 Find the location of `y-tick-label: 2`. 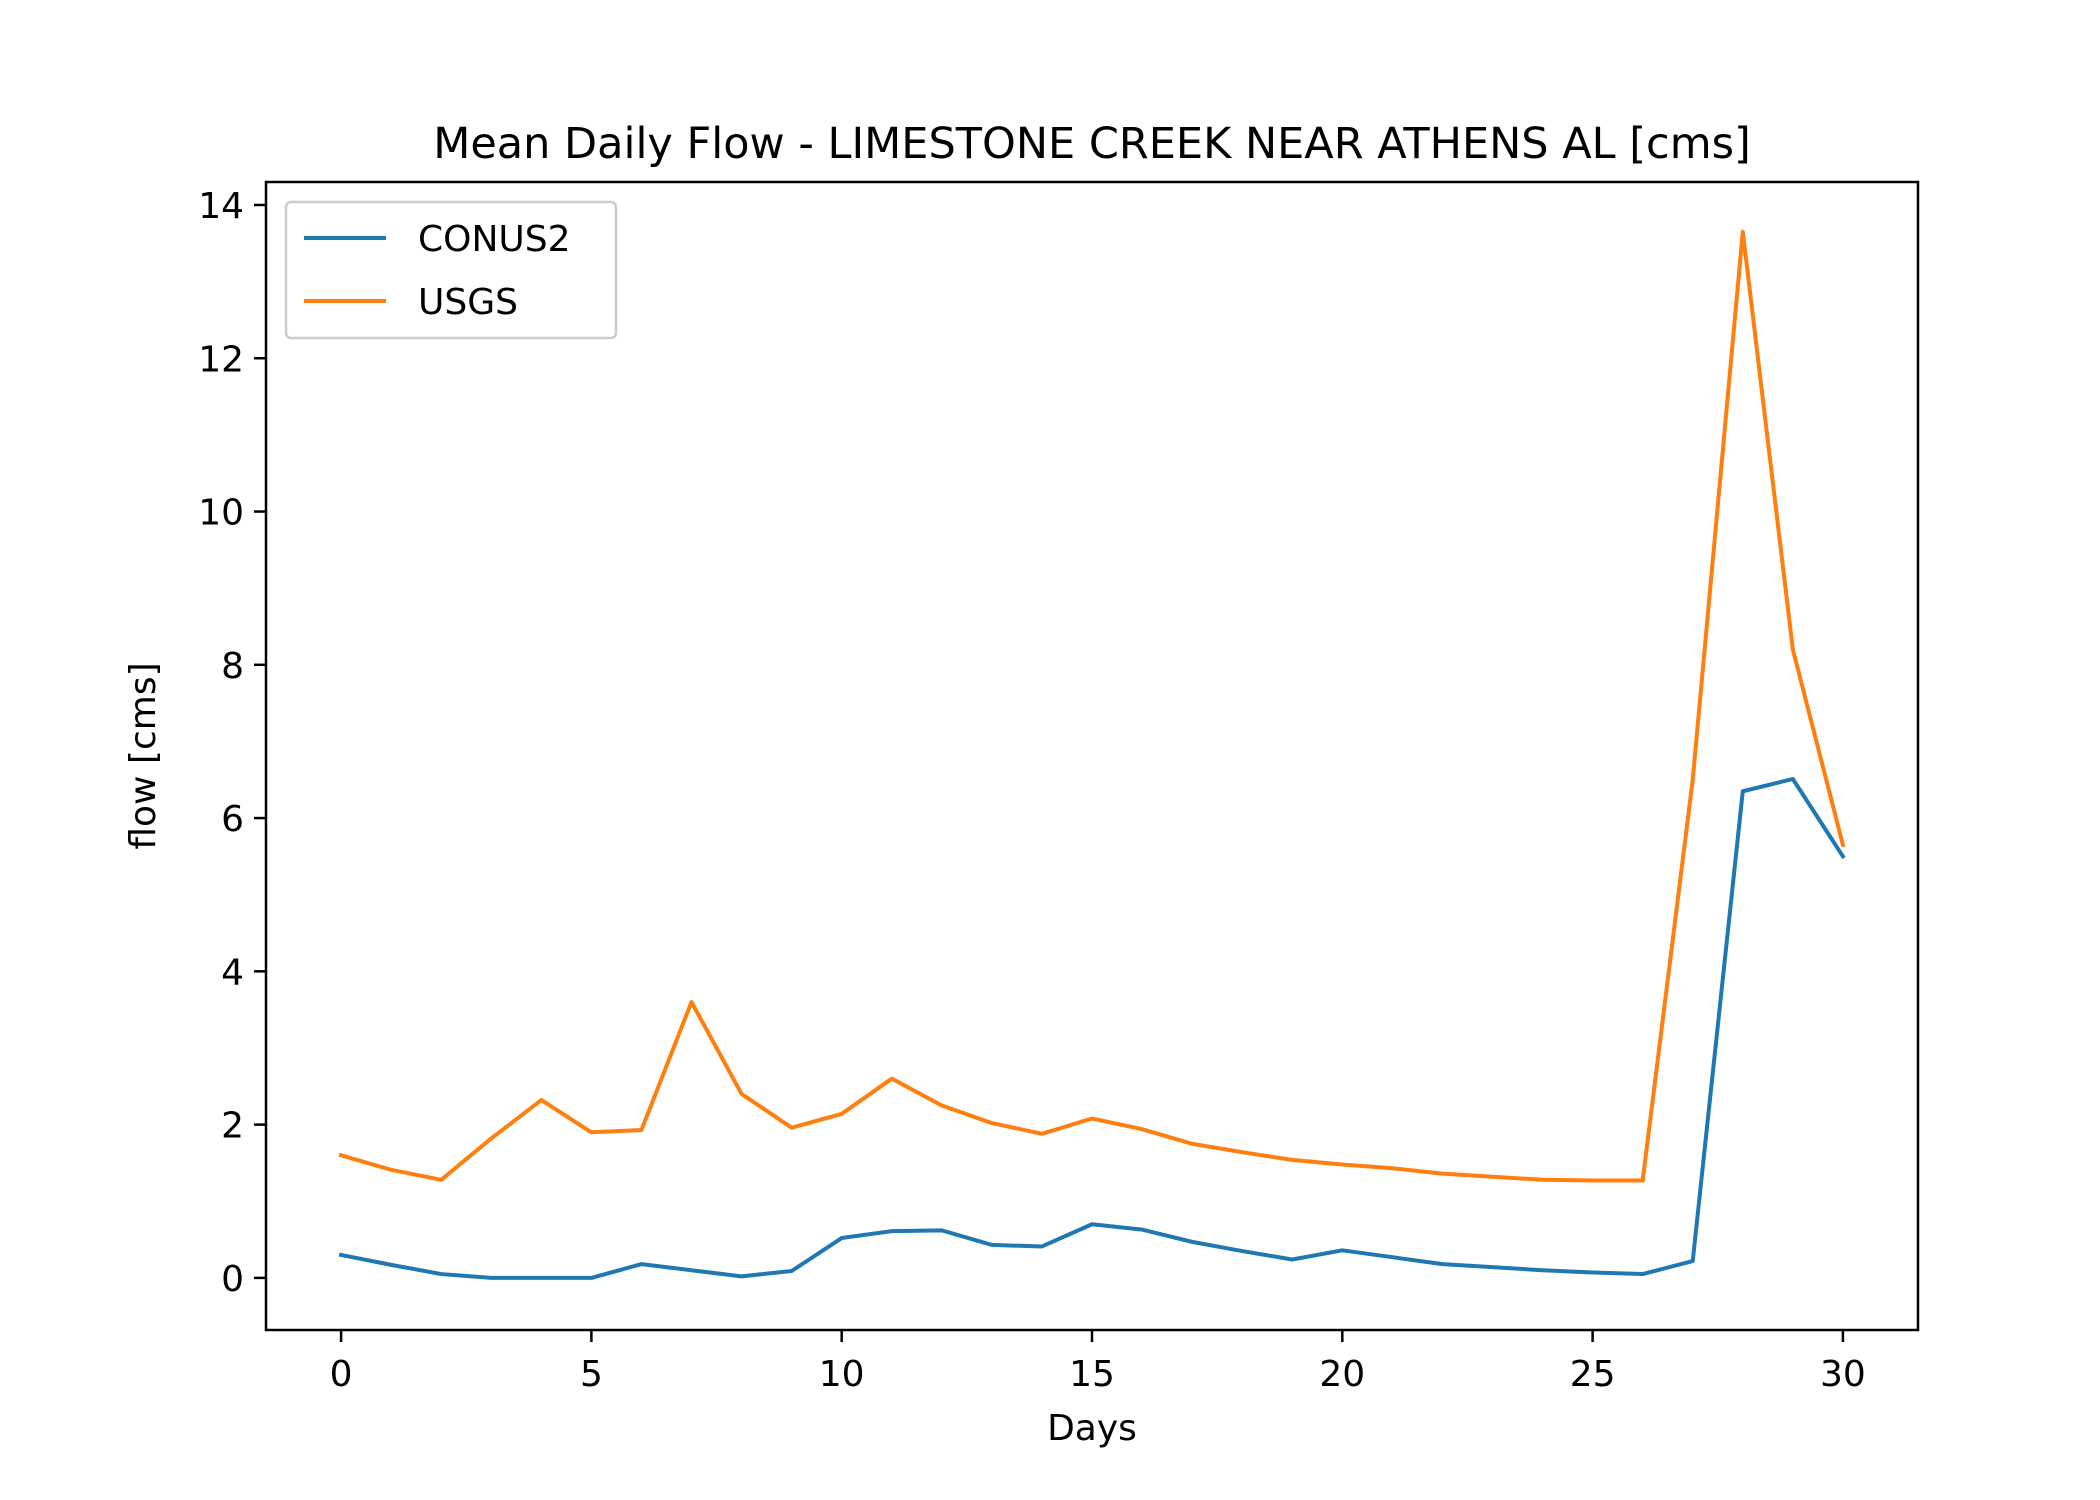

y-tick-label: 2 is located at coordinates (232, 1126).